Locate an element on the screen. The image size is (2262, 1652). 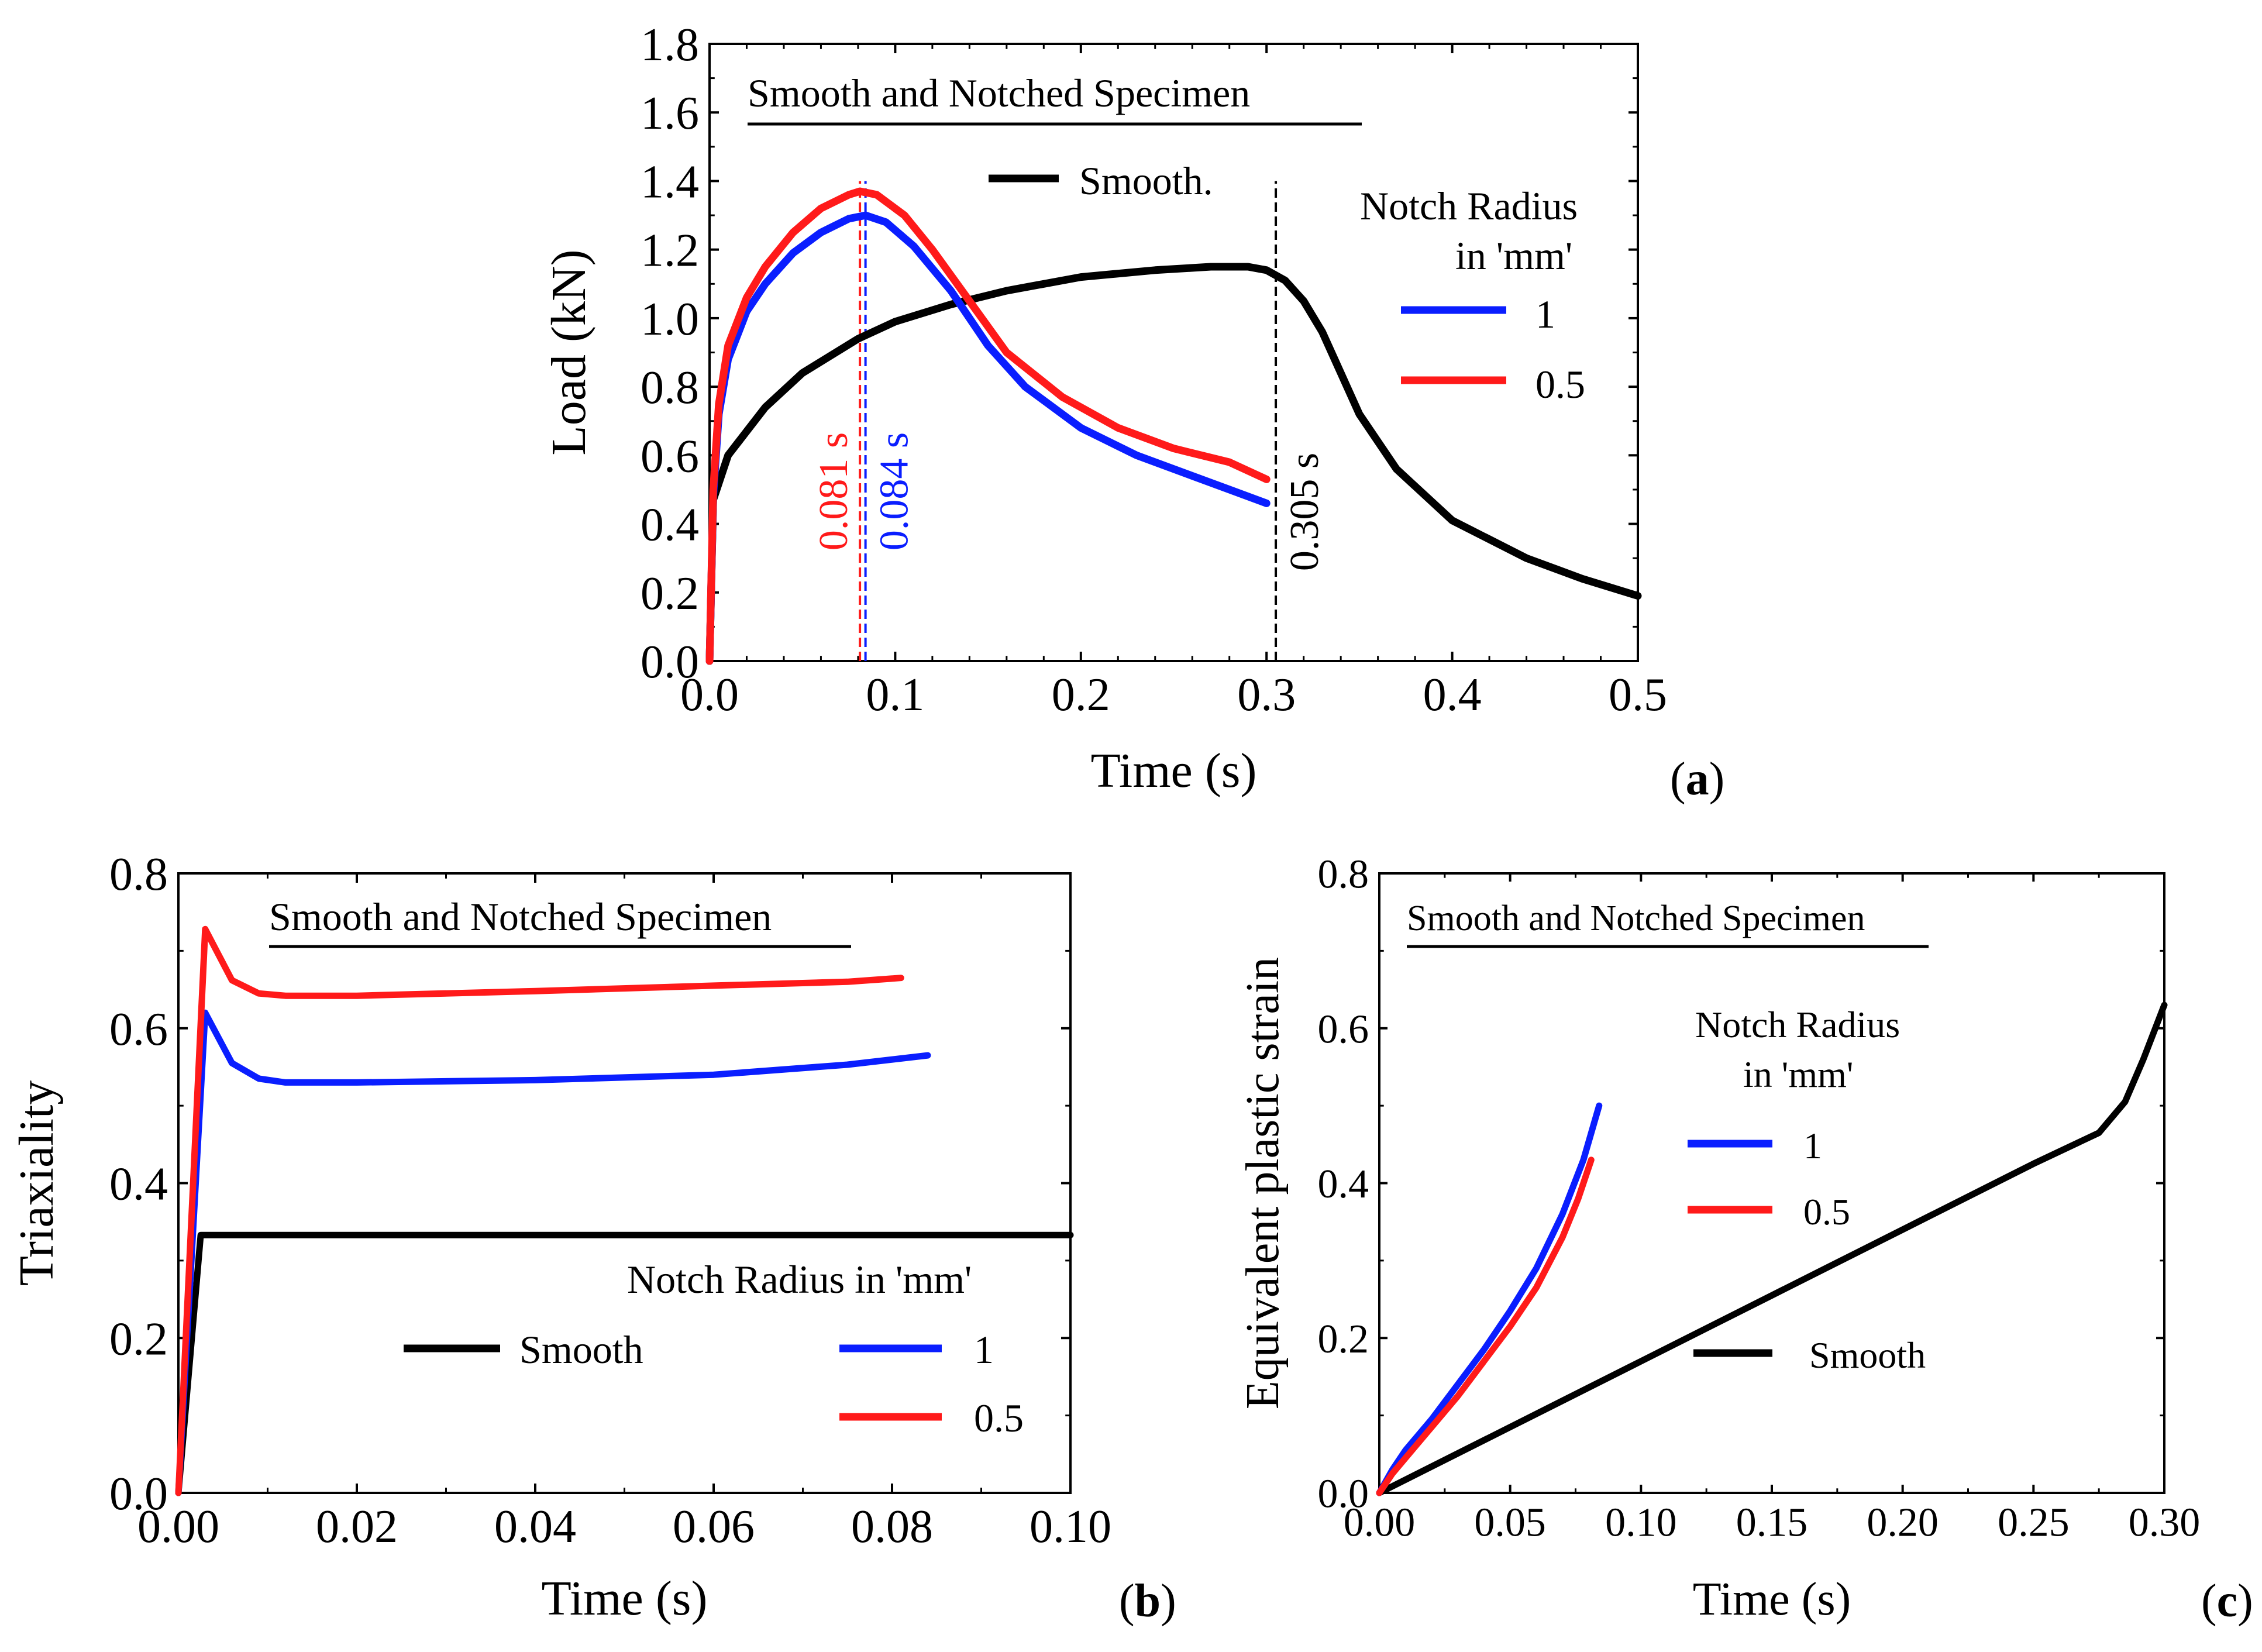
y-tick-label: 1.0 is located at coordinates (670, 319).